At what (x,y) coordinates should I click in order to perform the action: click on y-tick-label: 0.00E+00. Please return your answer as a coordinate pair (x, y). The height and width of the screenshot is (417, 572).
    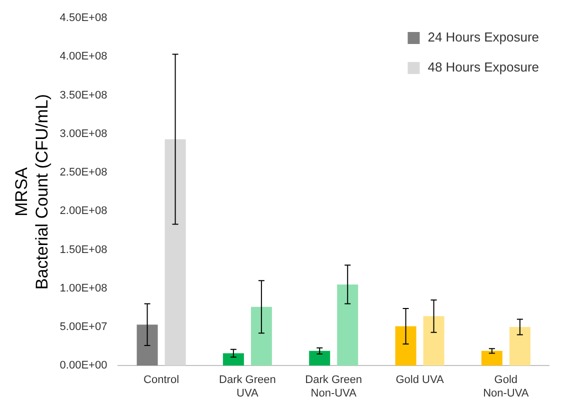
    Looking at the image, I should click on (84, 366).